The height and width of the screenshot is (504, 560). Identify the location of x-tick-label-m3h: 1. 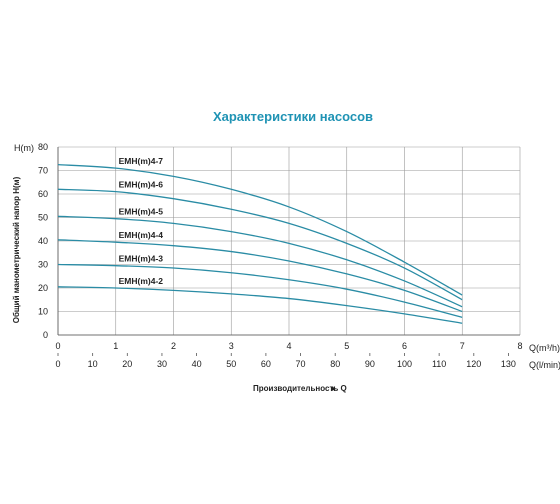
(115, 346).